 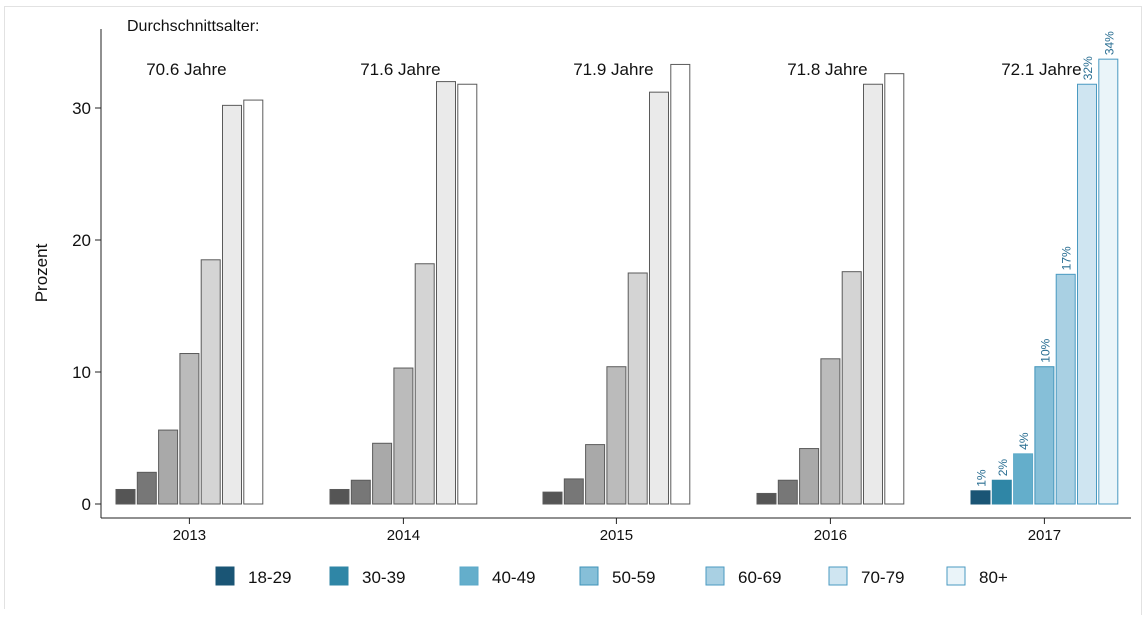 I want to click on data-label-2017: 32%, so click(x=1088, y=68).